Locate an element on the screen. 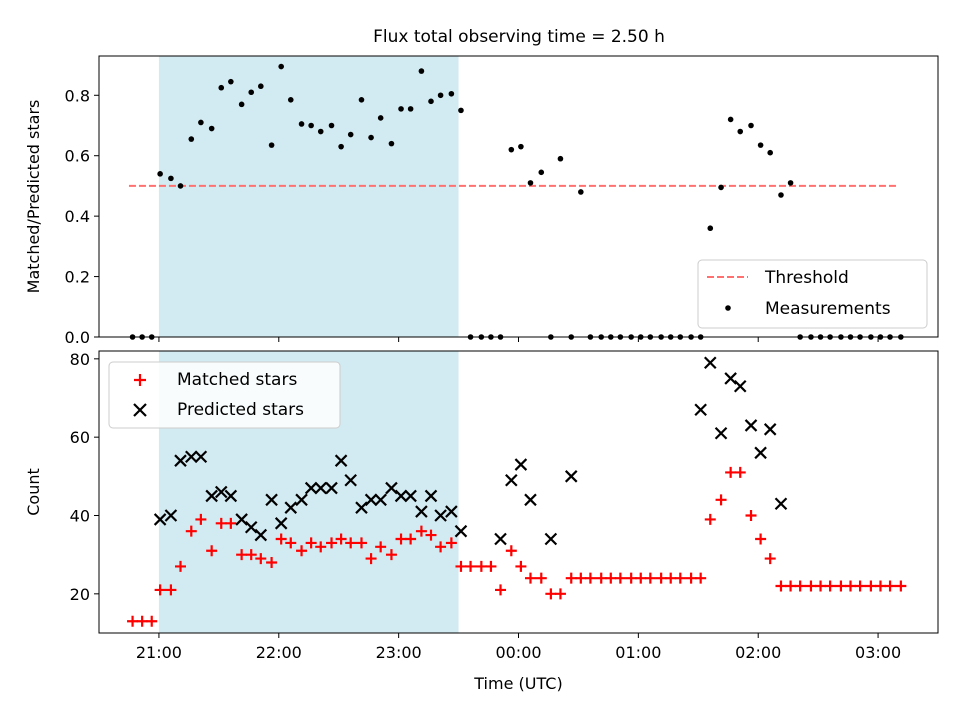 The width and height of the screenshot is (960, 720). count-xlabel: Time (UTC) is located at coordinates (517, 683).